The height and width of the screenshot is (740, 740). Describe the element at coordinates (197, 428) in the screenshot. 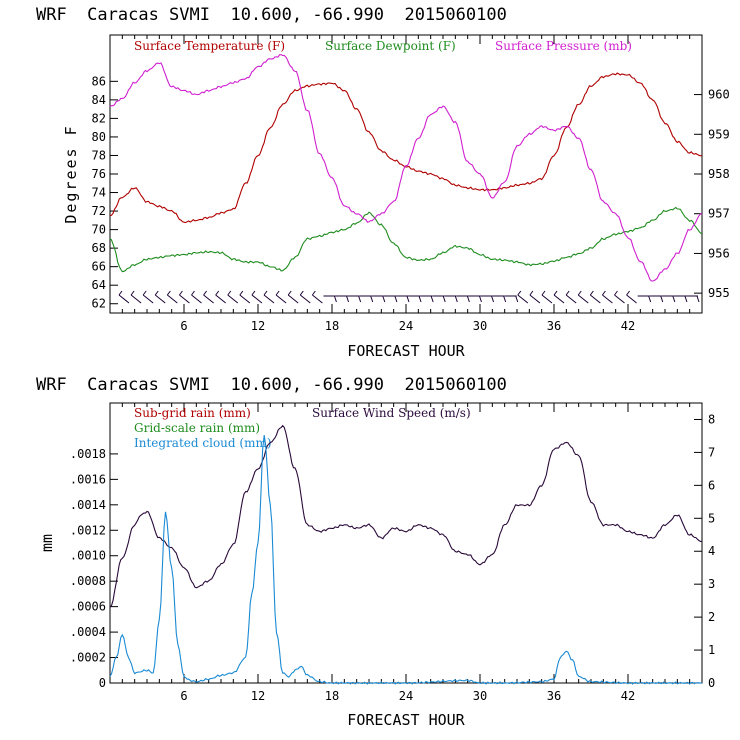

I see `legend-entry: Grid-scale rain (mm)` at that location.